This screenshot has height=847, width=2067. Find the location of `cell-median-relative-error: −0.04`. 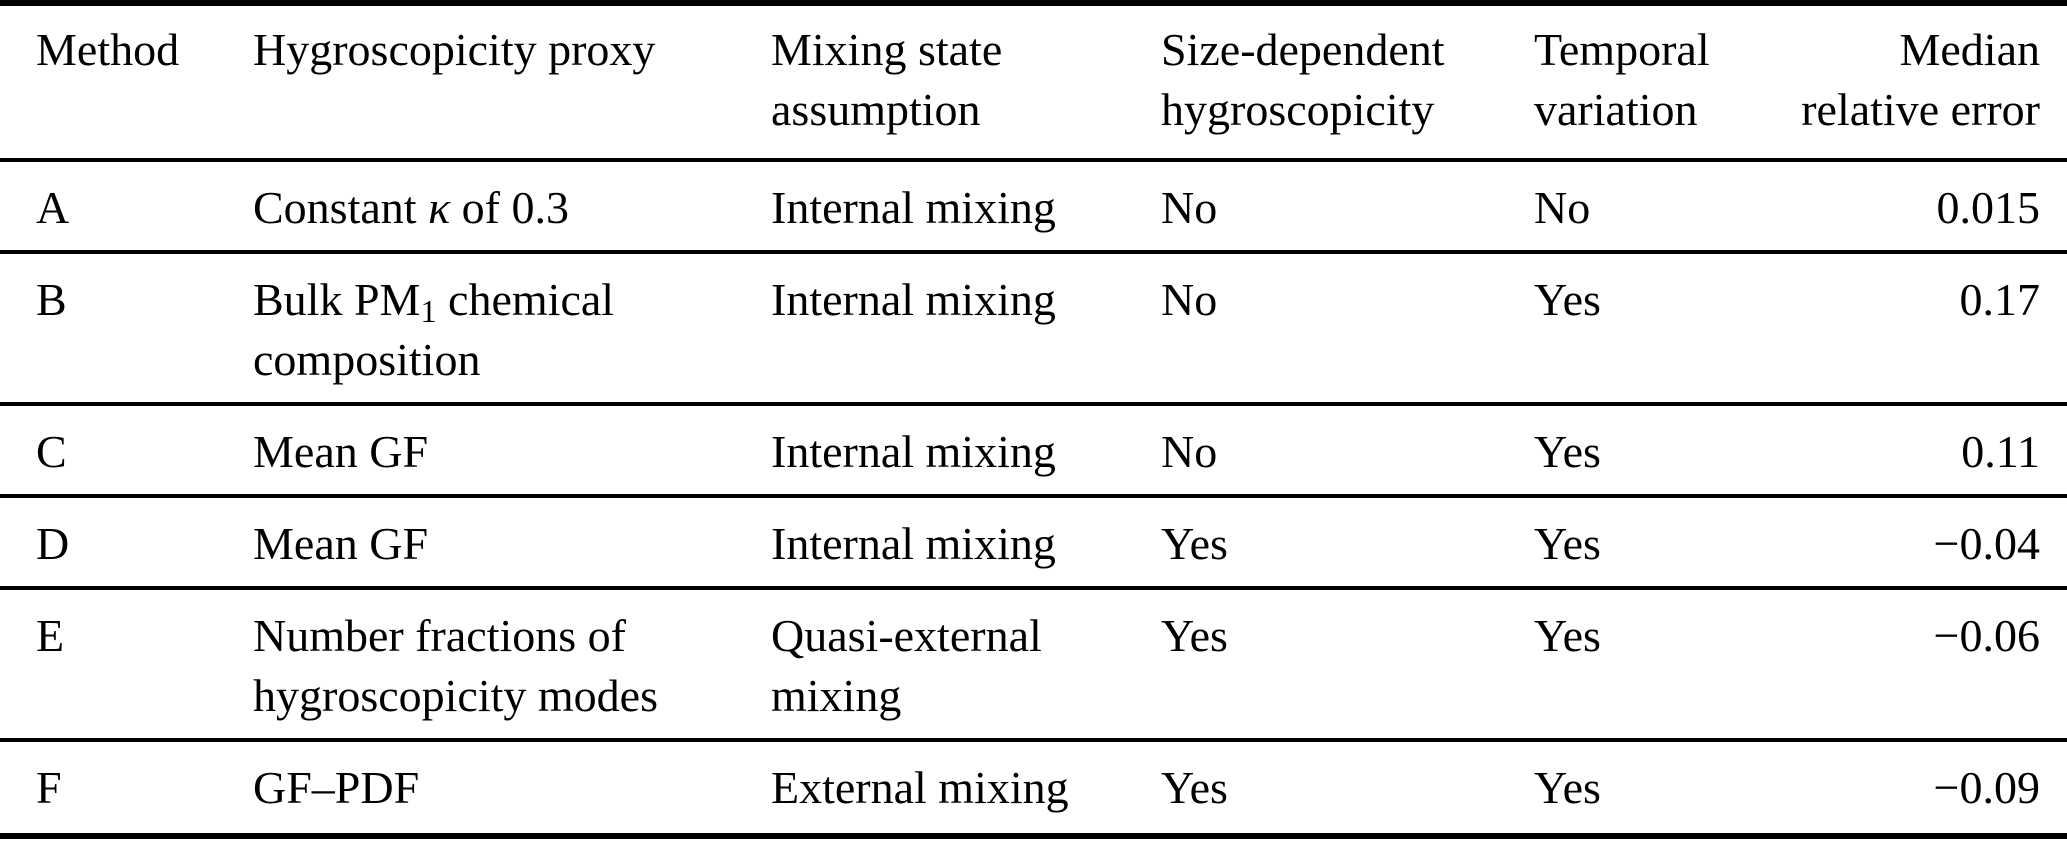

cell-median-relative-error: −0.04 is located at coordinates (1986, 543).